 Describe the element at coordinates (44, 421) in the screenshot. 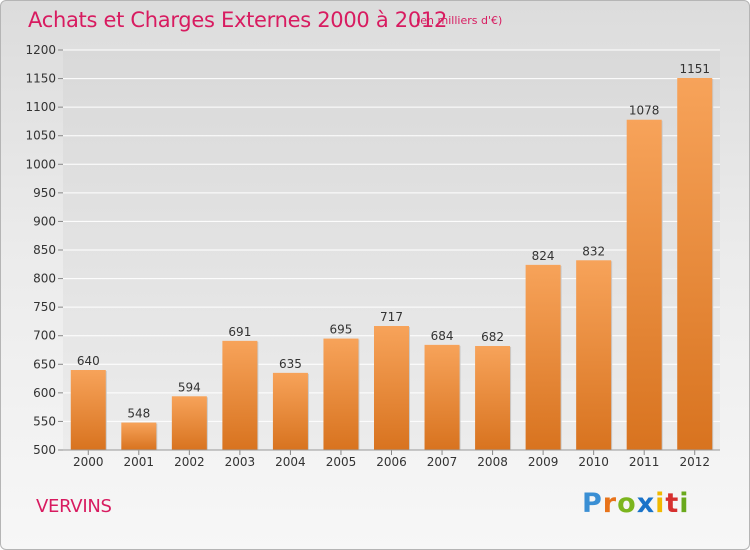

I see `y-tick-label: 550` at that location.